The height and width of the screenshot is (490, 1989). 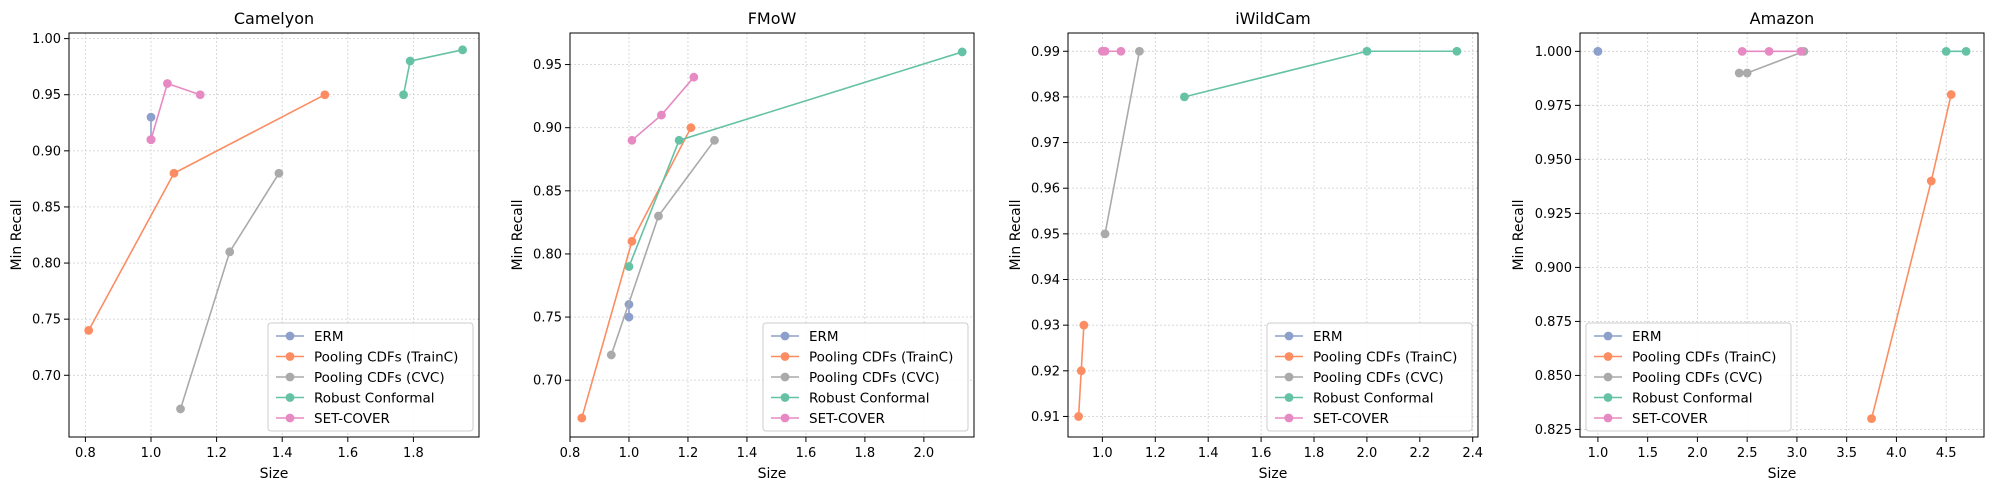 I want to click on y-tick-label: 0.85, so click(x=46, y=207).